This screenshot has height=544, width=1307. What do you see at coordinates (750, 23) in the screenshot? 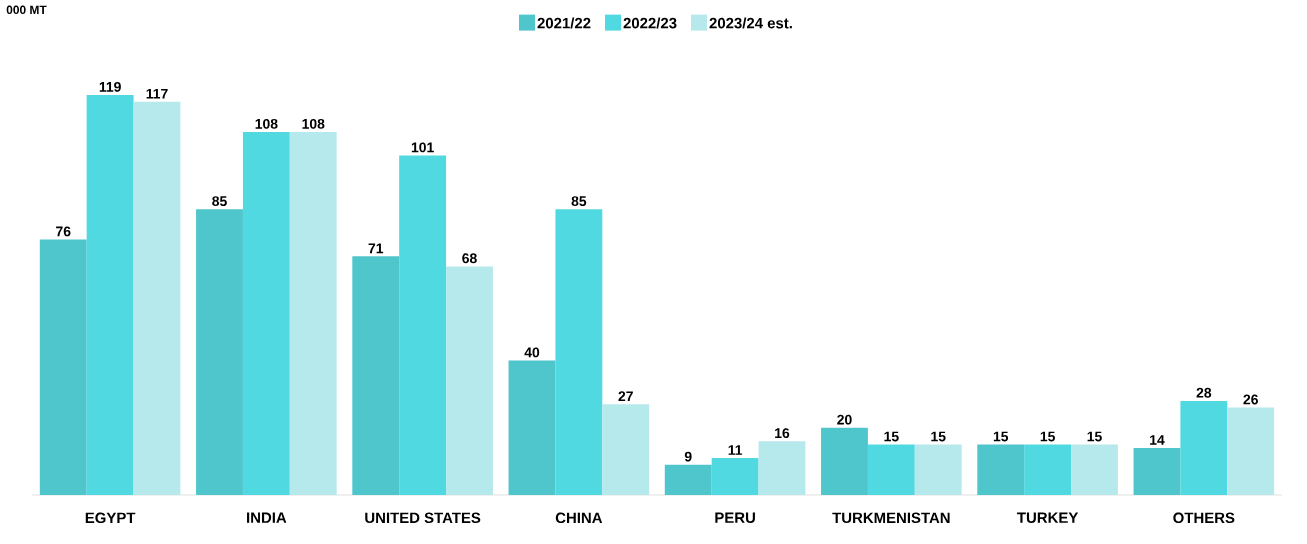
I see `legend-label: 2023/24 est.` at bounding box center [750, 23].